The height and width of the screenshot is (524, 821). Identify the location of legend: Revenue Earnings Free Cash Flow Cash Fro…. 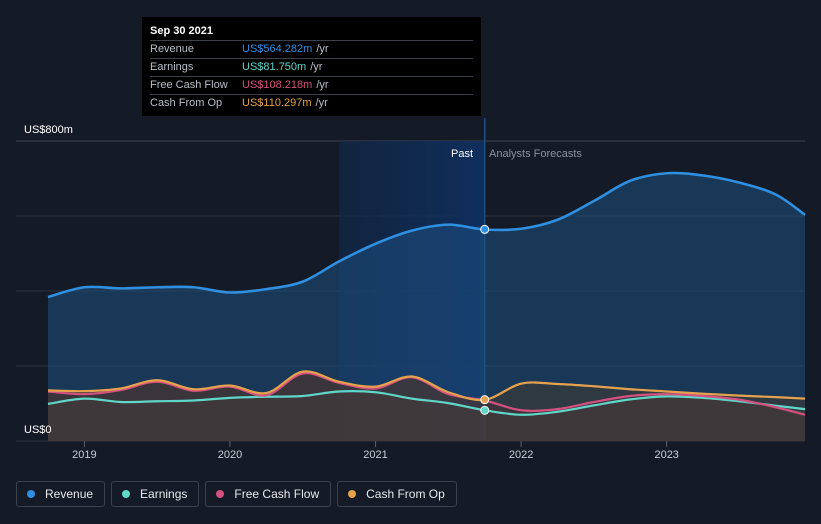
(236, 494).